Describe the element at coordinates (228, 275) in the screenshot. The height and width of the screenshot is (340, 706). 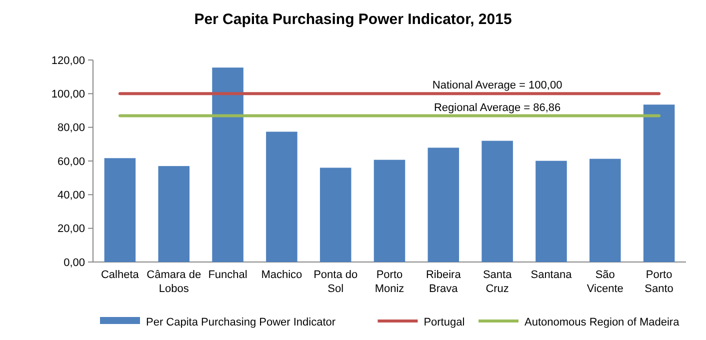
I see `x-tick-label: Funchal` at that location.